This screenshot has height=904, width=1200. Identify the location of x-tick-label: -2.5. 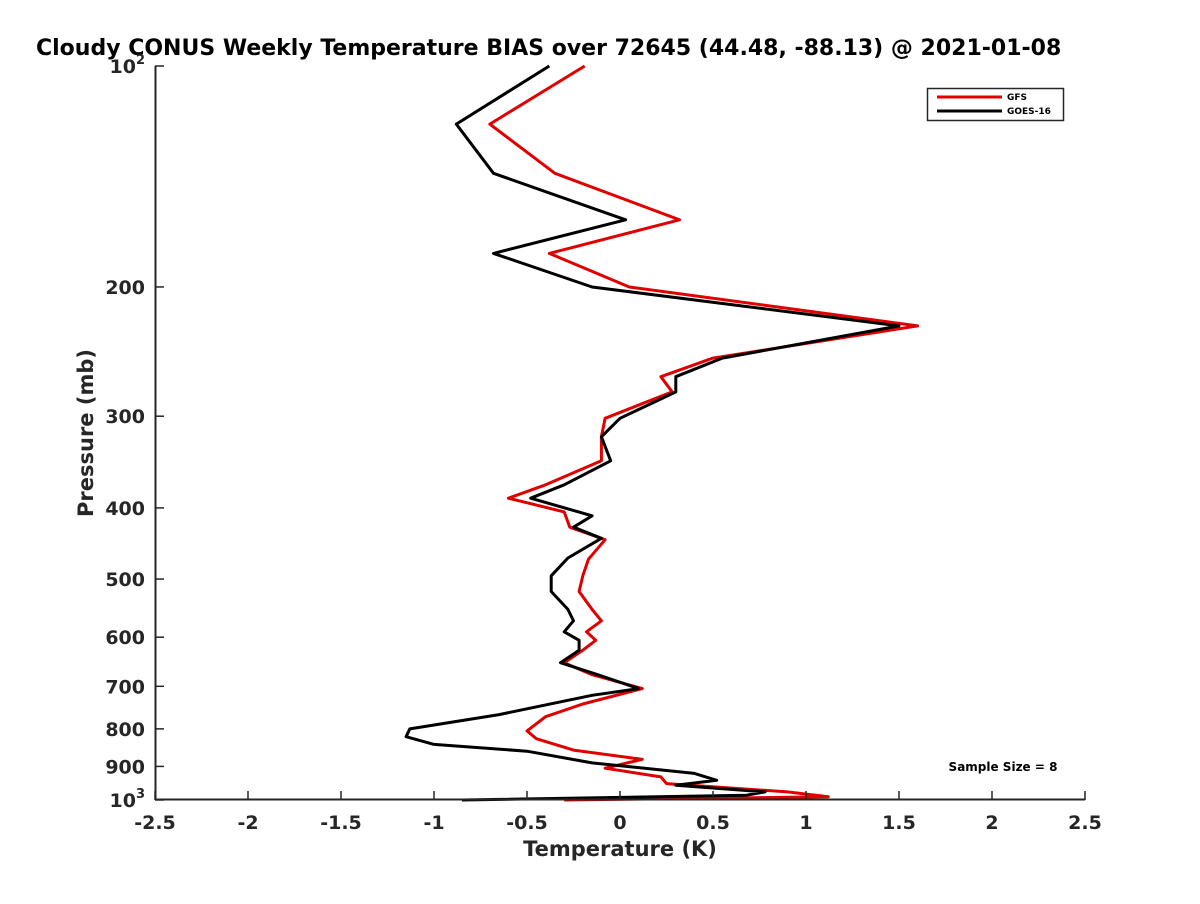
(155, 823).